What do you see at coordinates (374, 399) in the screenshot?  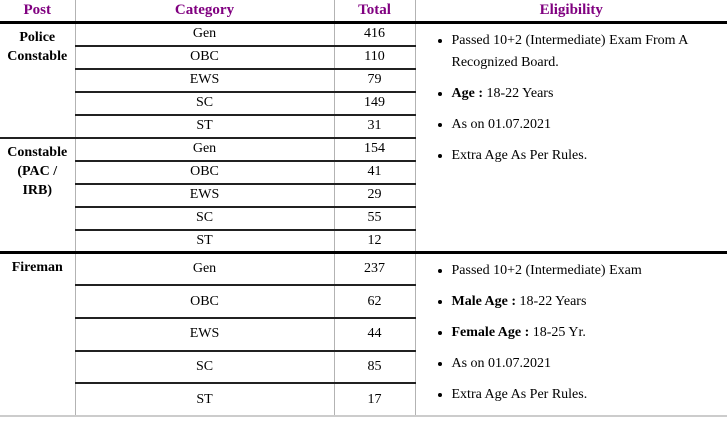 I see `total-cell: 17` at bounding box center [374, 399].